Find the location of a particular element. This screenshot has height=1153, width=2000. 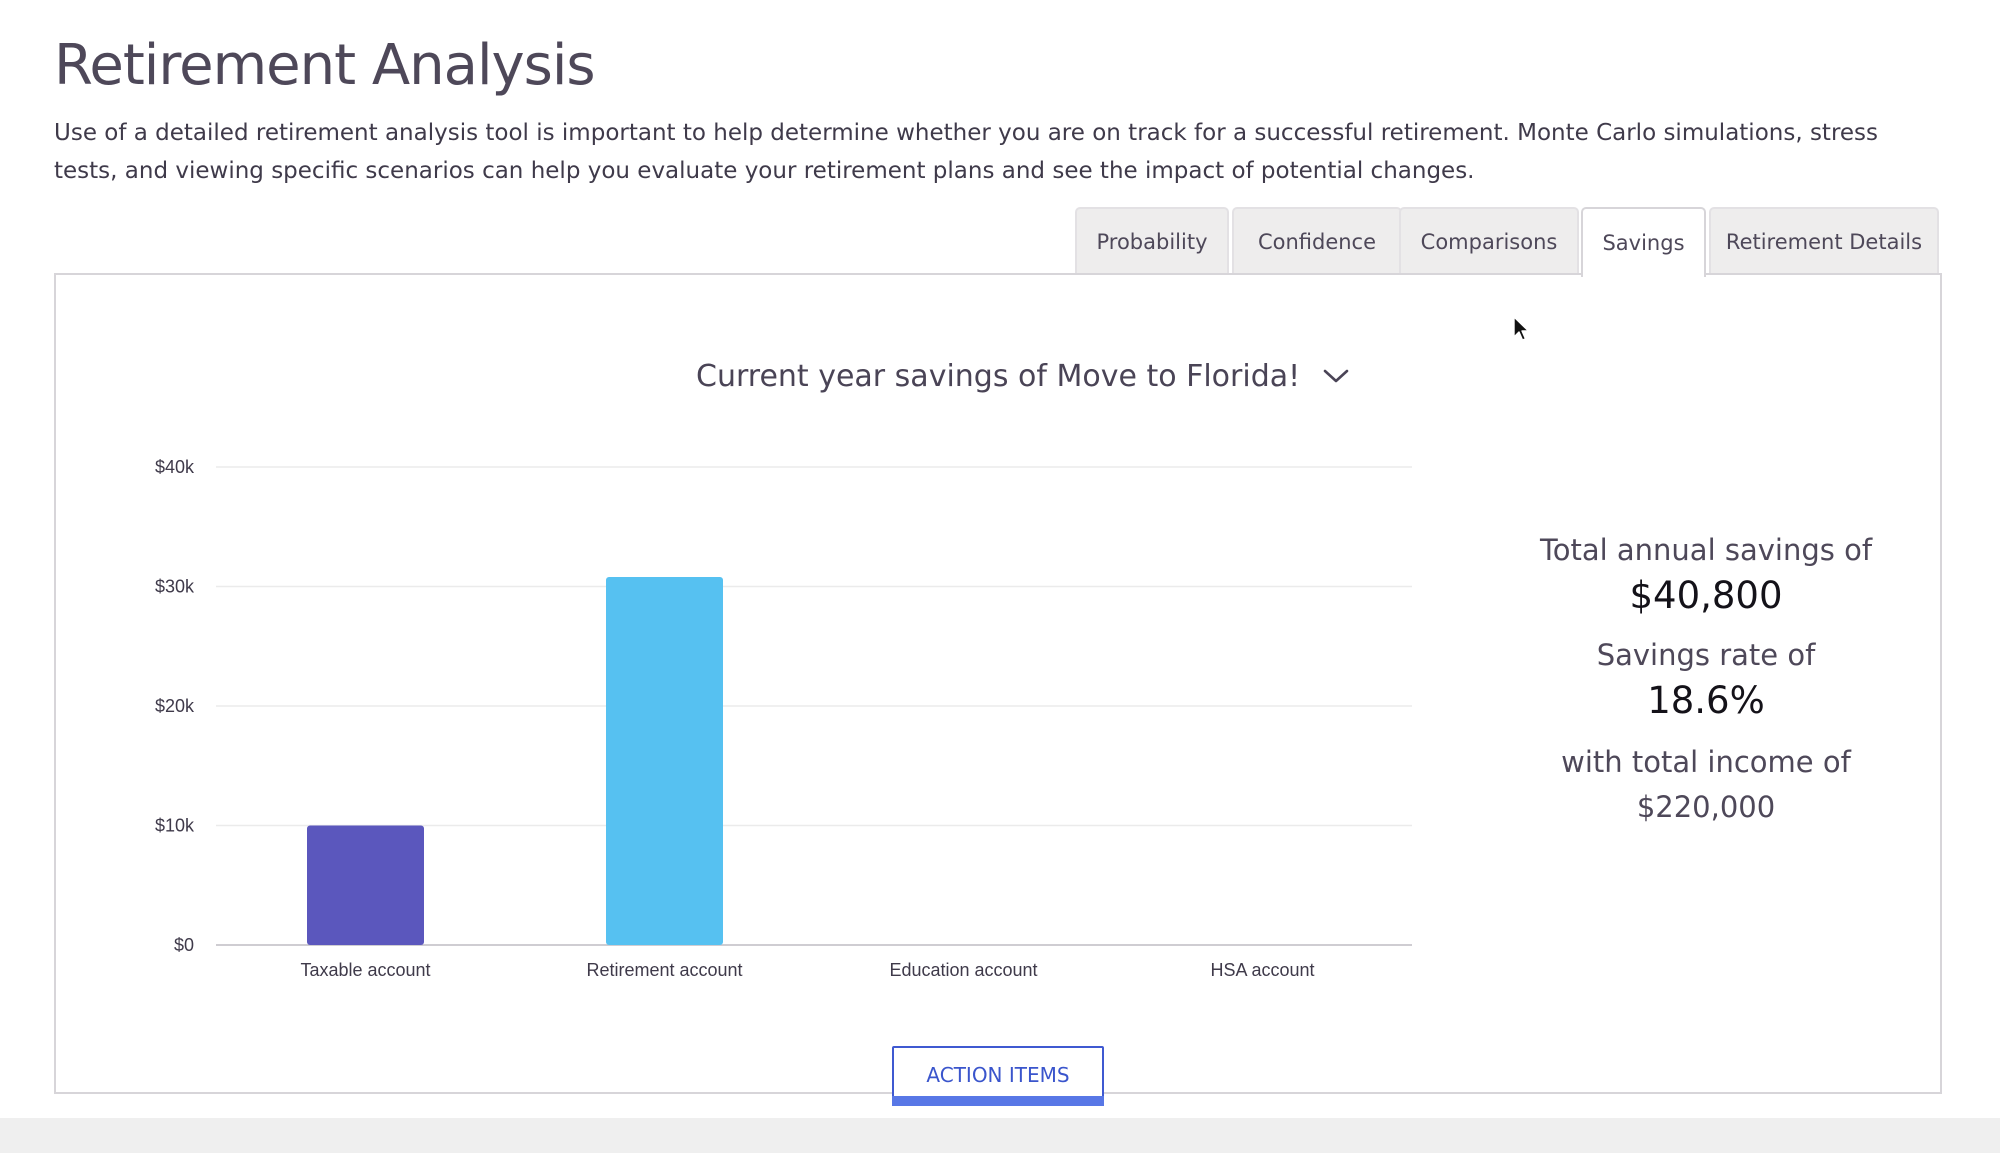

x-tick-label: Retirement account is located at coordinates (664, 970).